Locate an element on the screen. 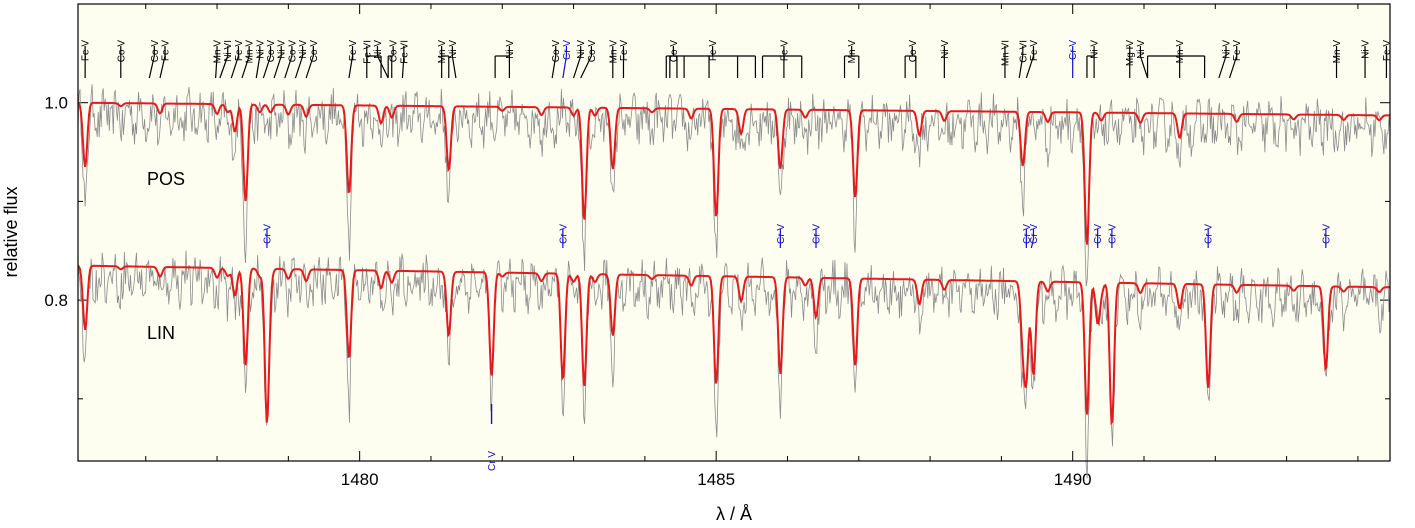 Image resolution: width=1415 pixels, height=528 pixels. y-tick-label: 0.8 is located at coordinates (56, 300).